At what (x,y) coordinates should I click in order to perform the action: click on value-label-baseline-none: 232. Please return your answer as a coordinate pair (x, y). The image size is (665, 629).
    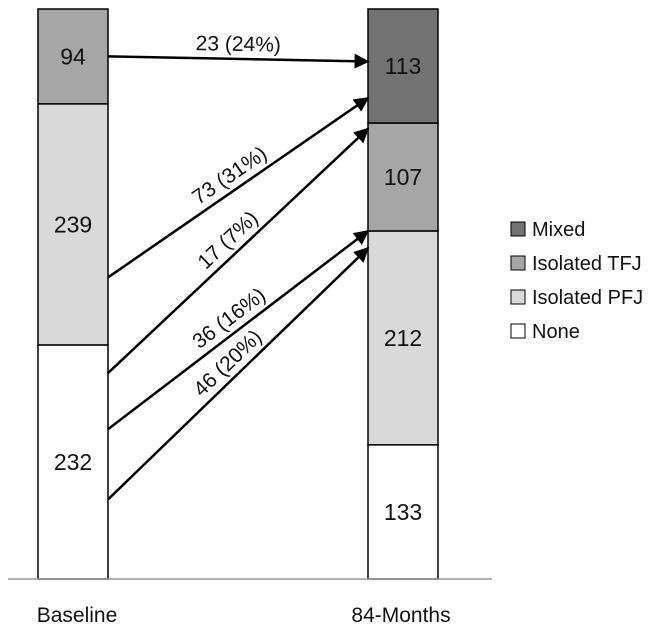
    Looking at the image, I should click on (73, 462).